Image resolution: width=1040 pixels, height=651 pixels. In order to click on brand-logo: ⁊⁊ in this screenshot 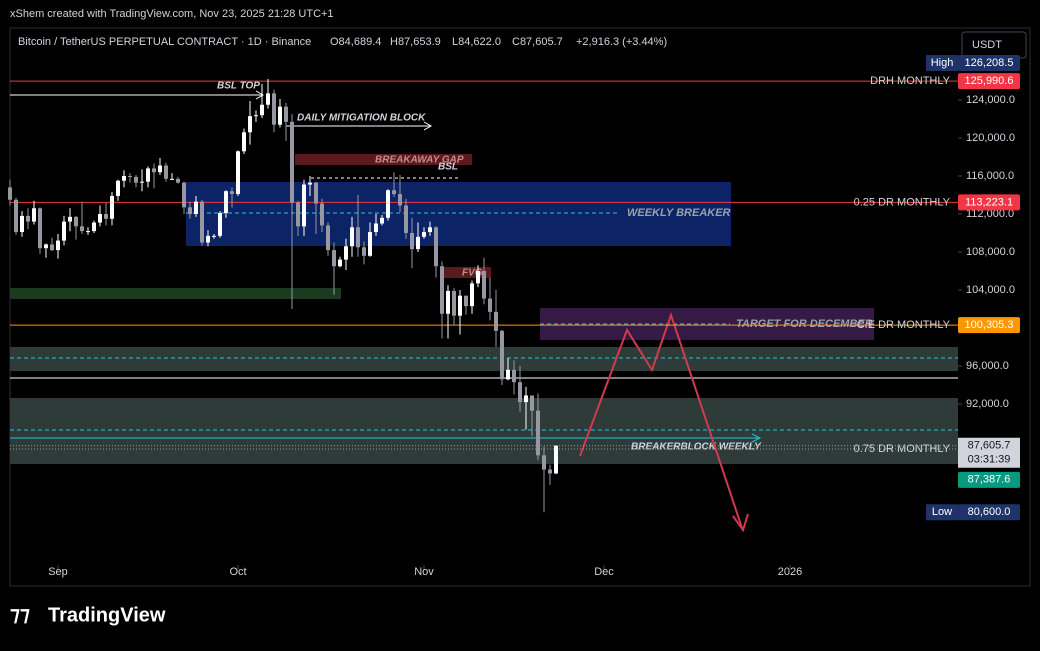, I will do `click(20, 614)`.